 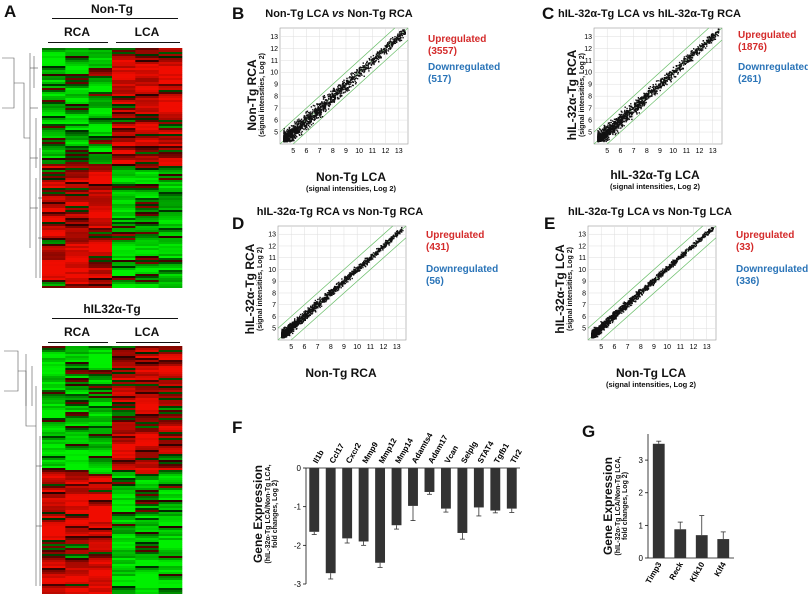 What do you see at coordinates (686, 509) in the screenshot?
I see `panel-g-bar-chart: 0 1 2 3 Timp3 Reck Klk10 Klf4` at bounding box center [686, 509].